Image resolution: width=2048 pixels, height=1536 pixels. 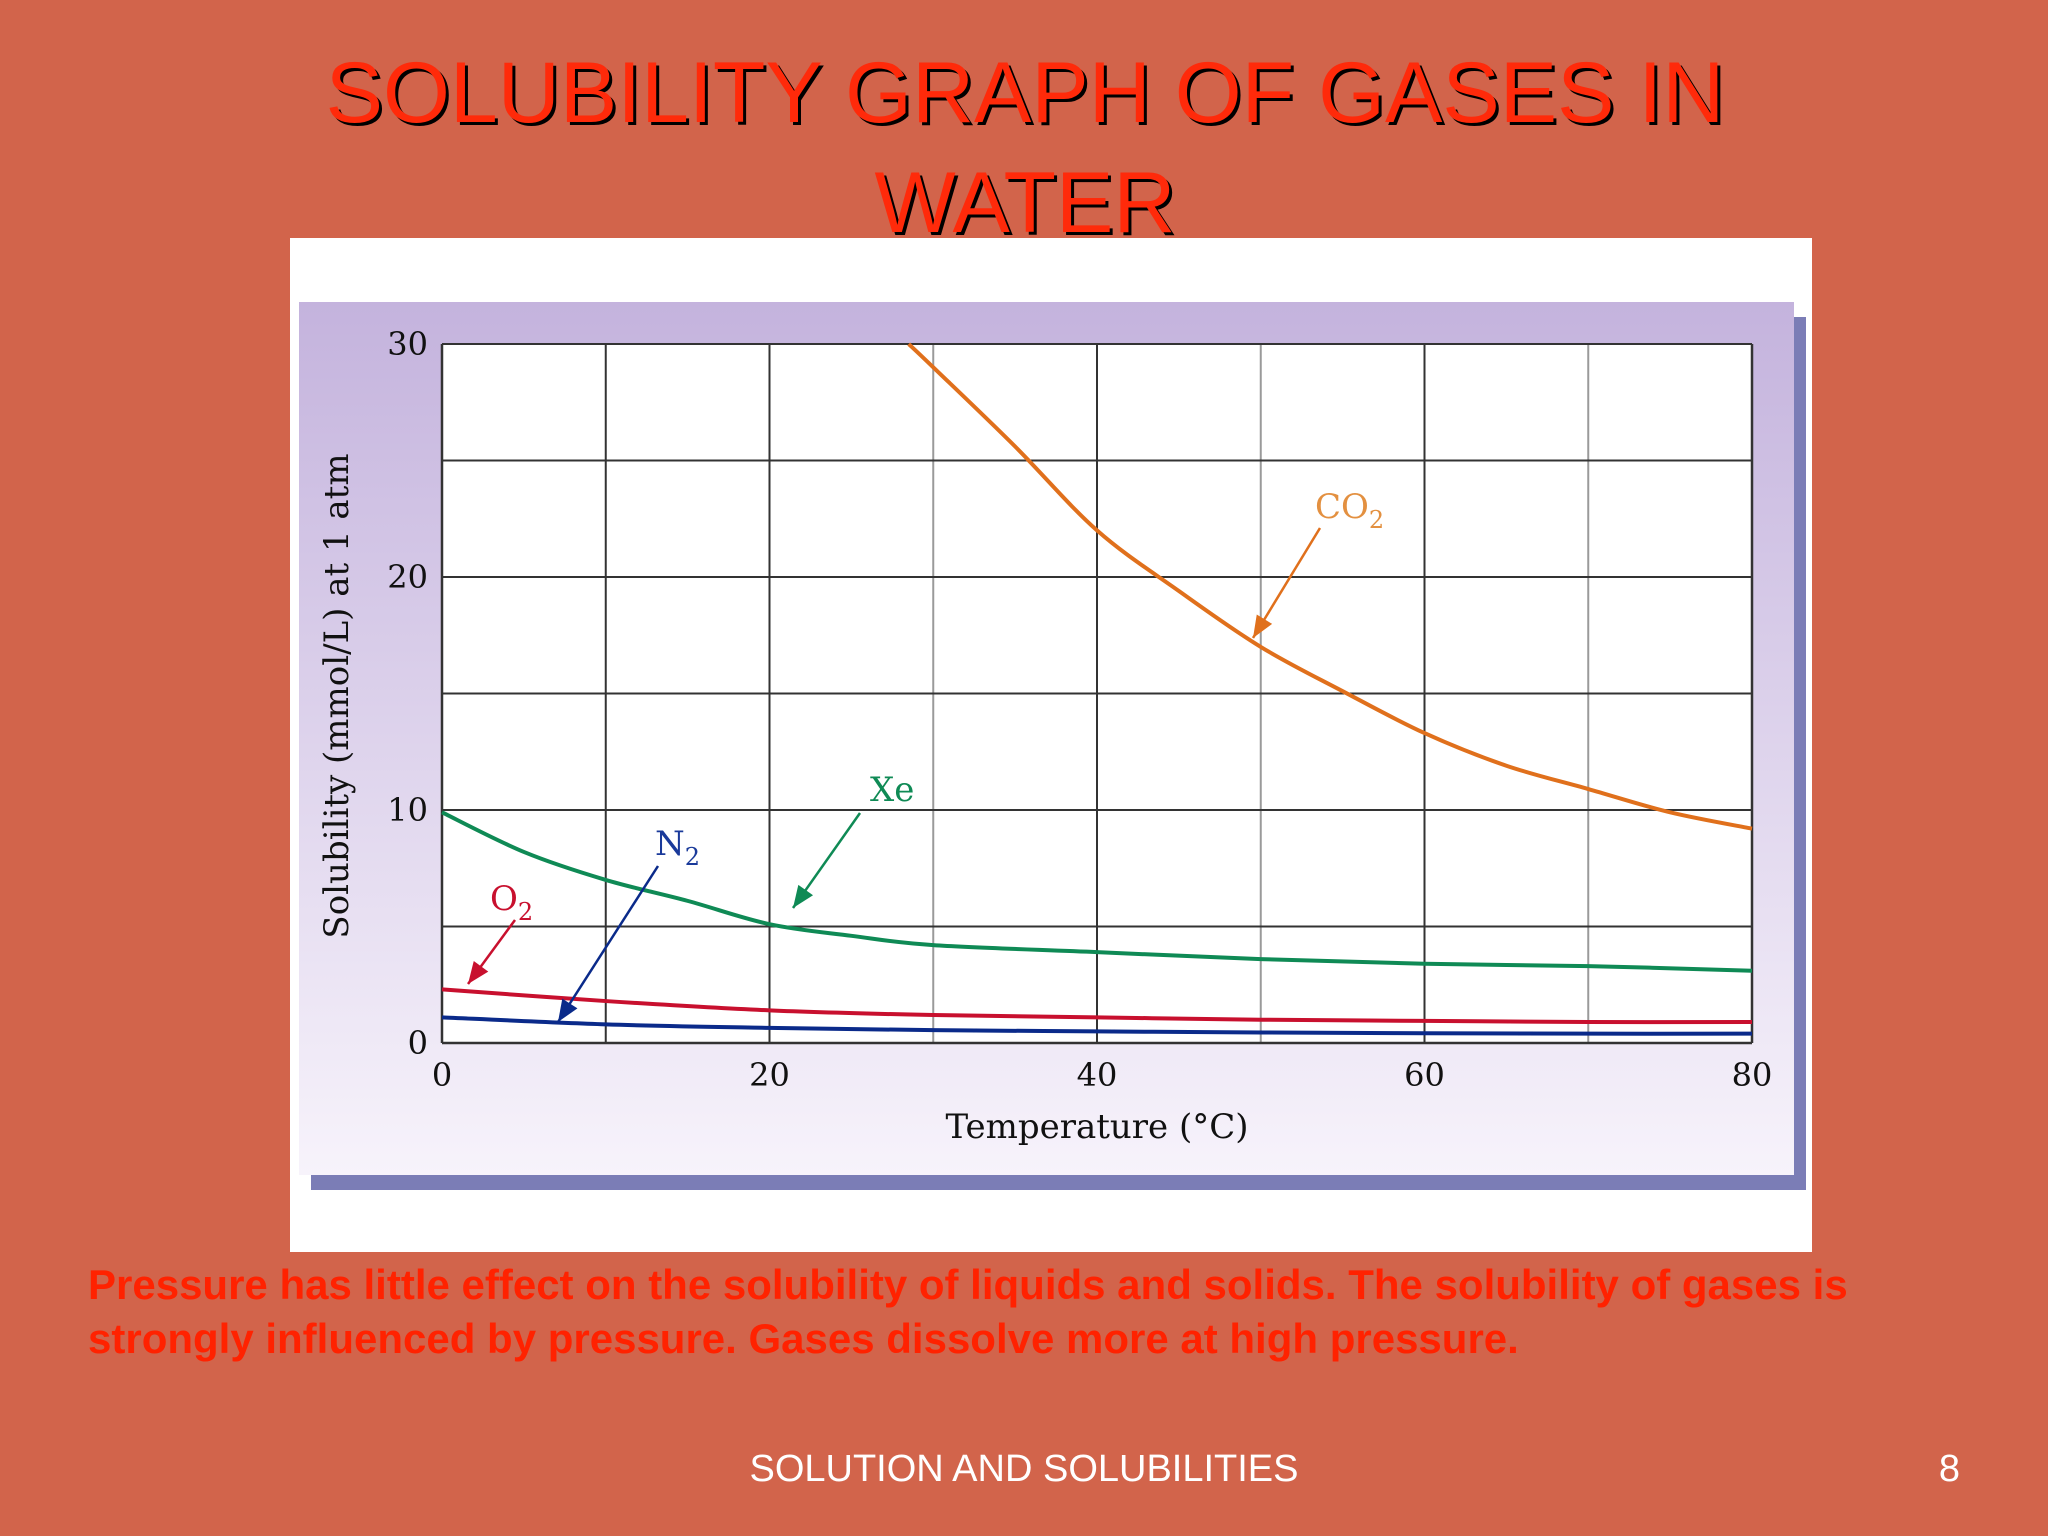 I want to click on x-tick-label: 60, so click(x=1424, y=1075).